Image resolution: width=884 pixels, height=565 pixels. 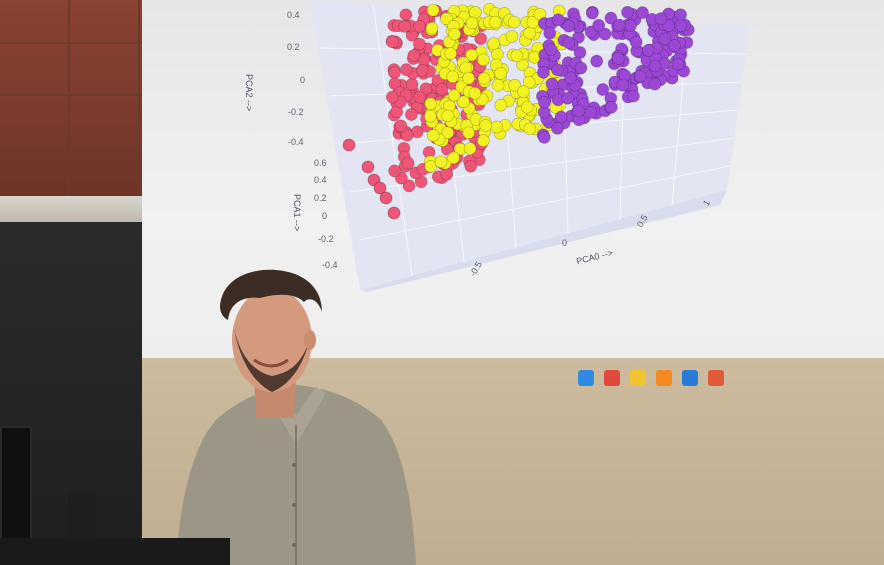 What do you see at coordinates (320, 198) in the screenshot?
I see `pca1-tick: 0.2` at bounding box center [320, 198].